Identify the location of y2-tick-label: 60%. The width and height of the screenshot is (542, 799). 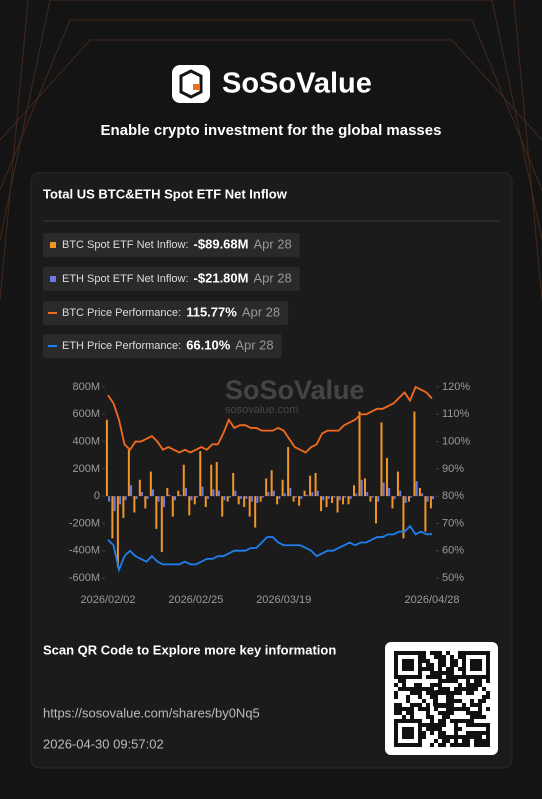
(453, 551).